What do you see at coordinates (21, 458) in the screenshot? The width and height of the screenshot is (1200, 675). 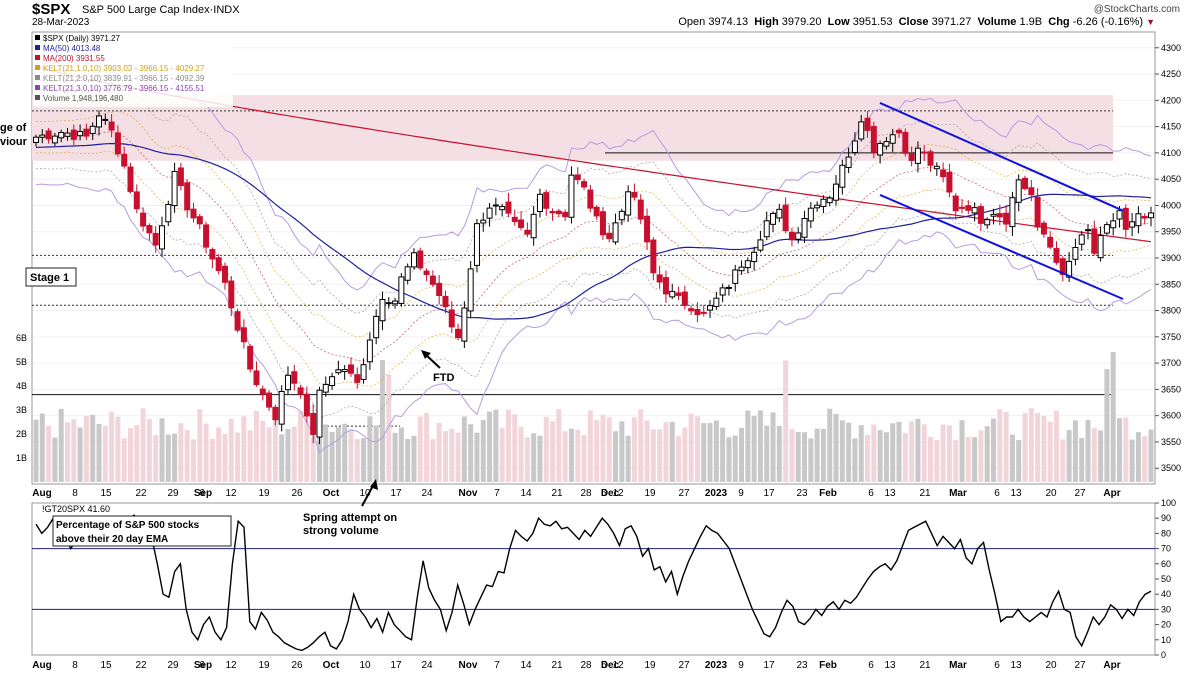 I see `volume-tick-label: 1B` at bounding box center [21, 458].